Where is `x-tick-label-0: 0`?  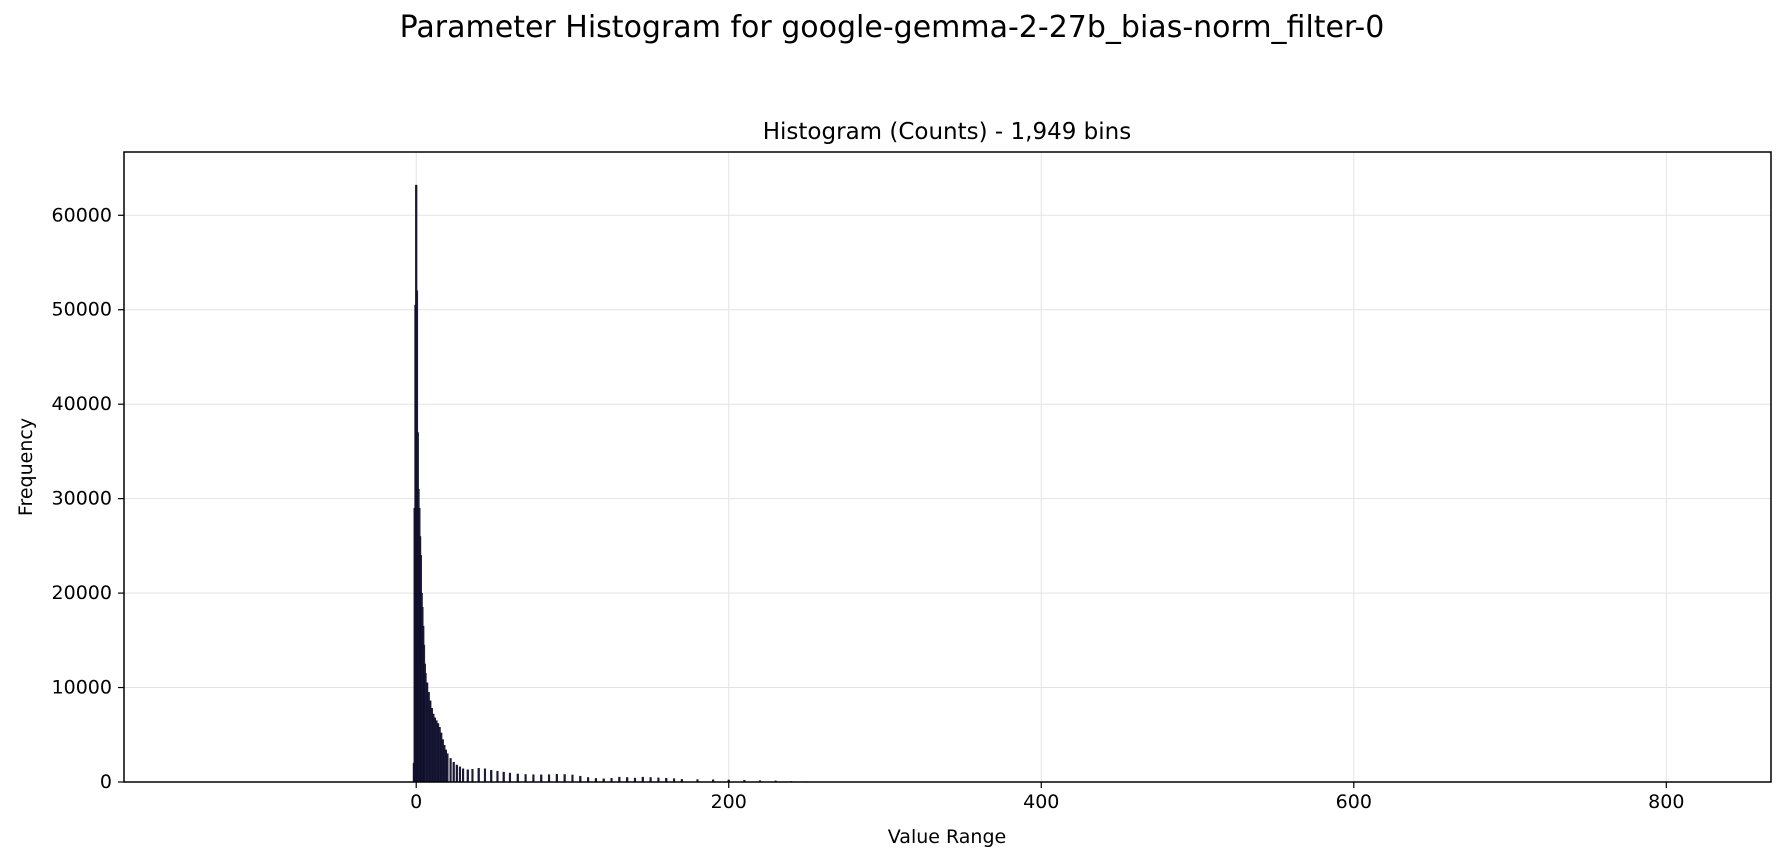 x-tick-label-0: 0 is located at coordinates (416, 802).